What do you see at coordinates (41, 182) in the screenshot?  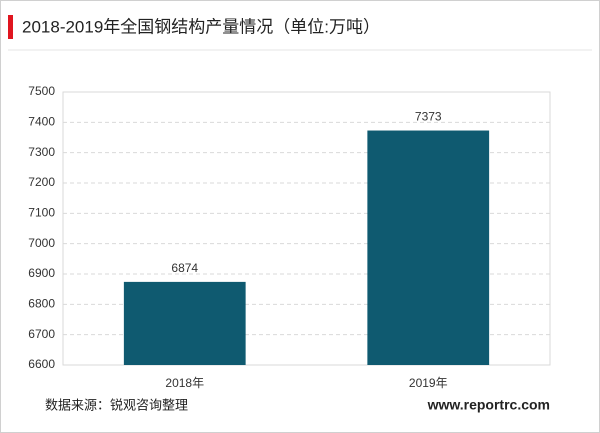 I see `y-tick-label: 7200` at bounding box center [41, 182].